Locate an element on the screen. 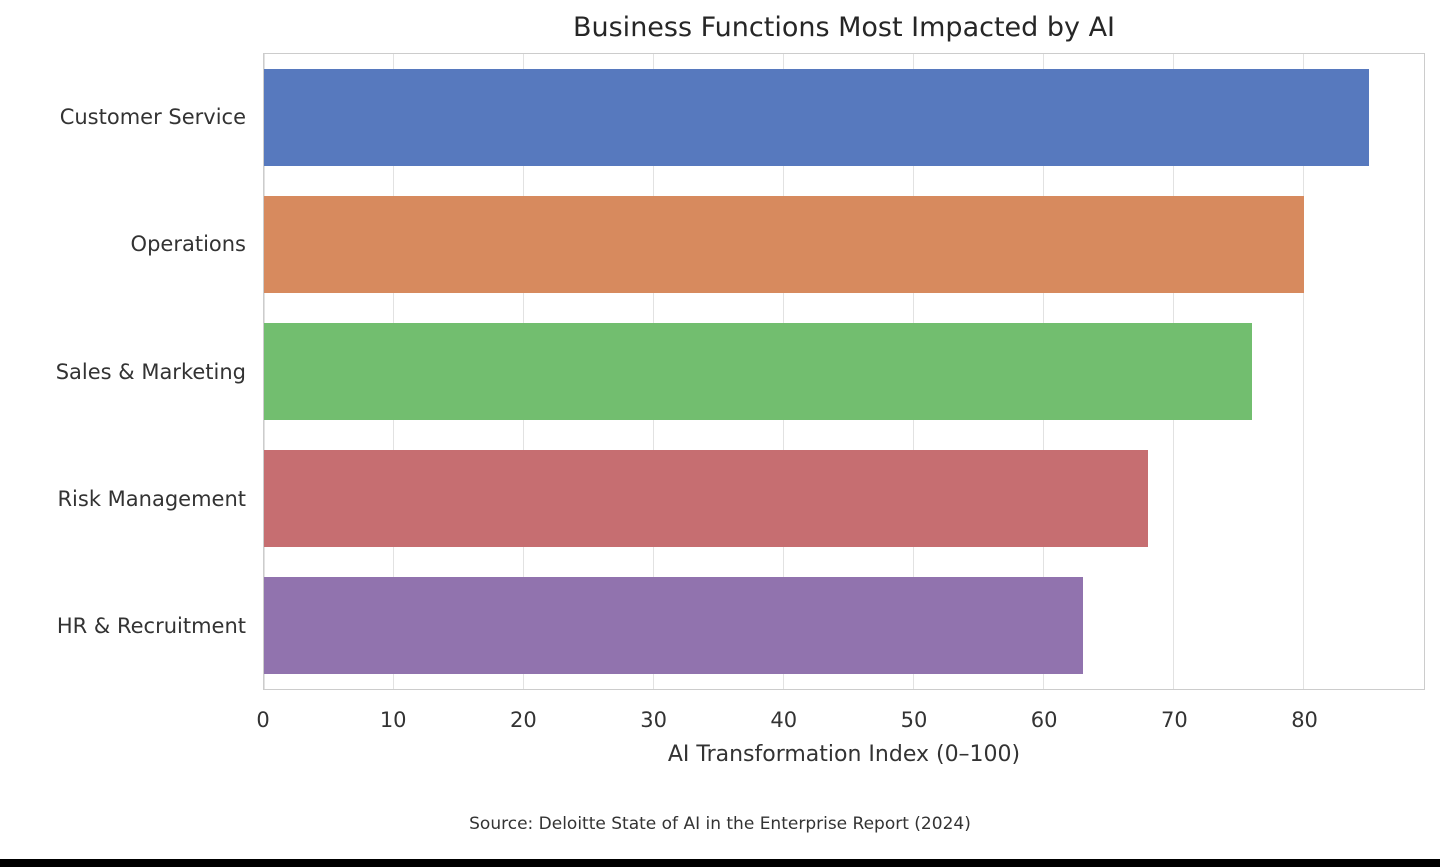 The image size is (1440, 867). x-tick-label-30: 30 is located at coordinates (653, 720).